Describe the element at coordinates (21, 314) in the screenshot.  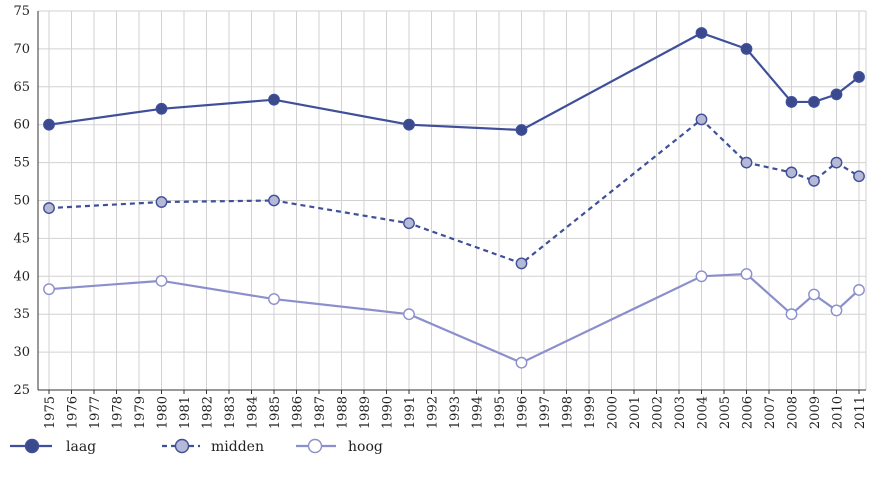
I see `y-tick-label: 35` at that location.